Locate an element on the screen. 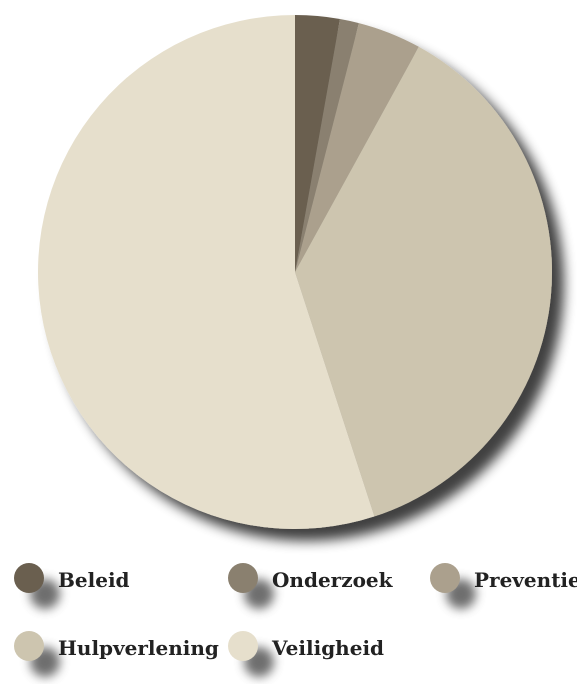 The height and width of the screenshot is (684, 577). legend-item-preventie: Preventie is located at coordinates (503, 585).